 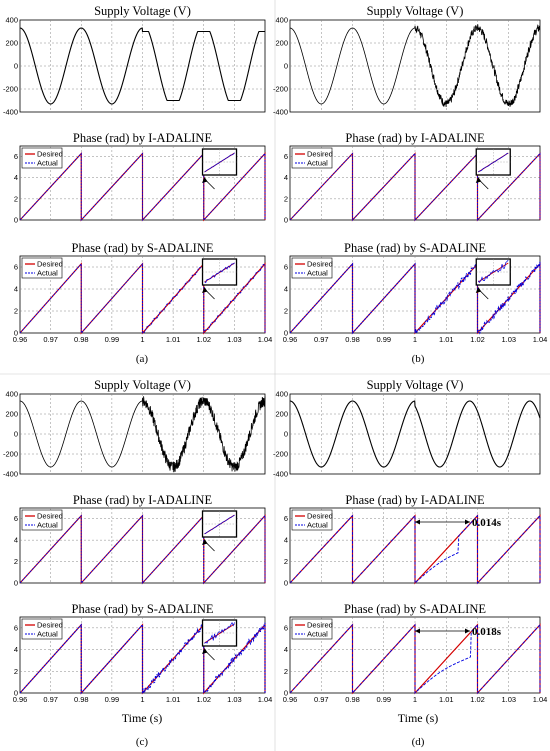 I want to click on y-tick-label: -200, so click(x=280, y=89).